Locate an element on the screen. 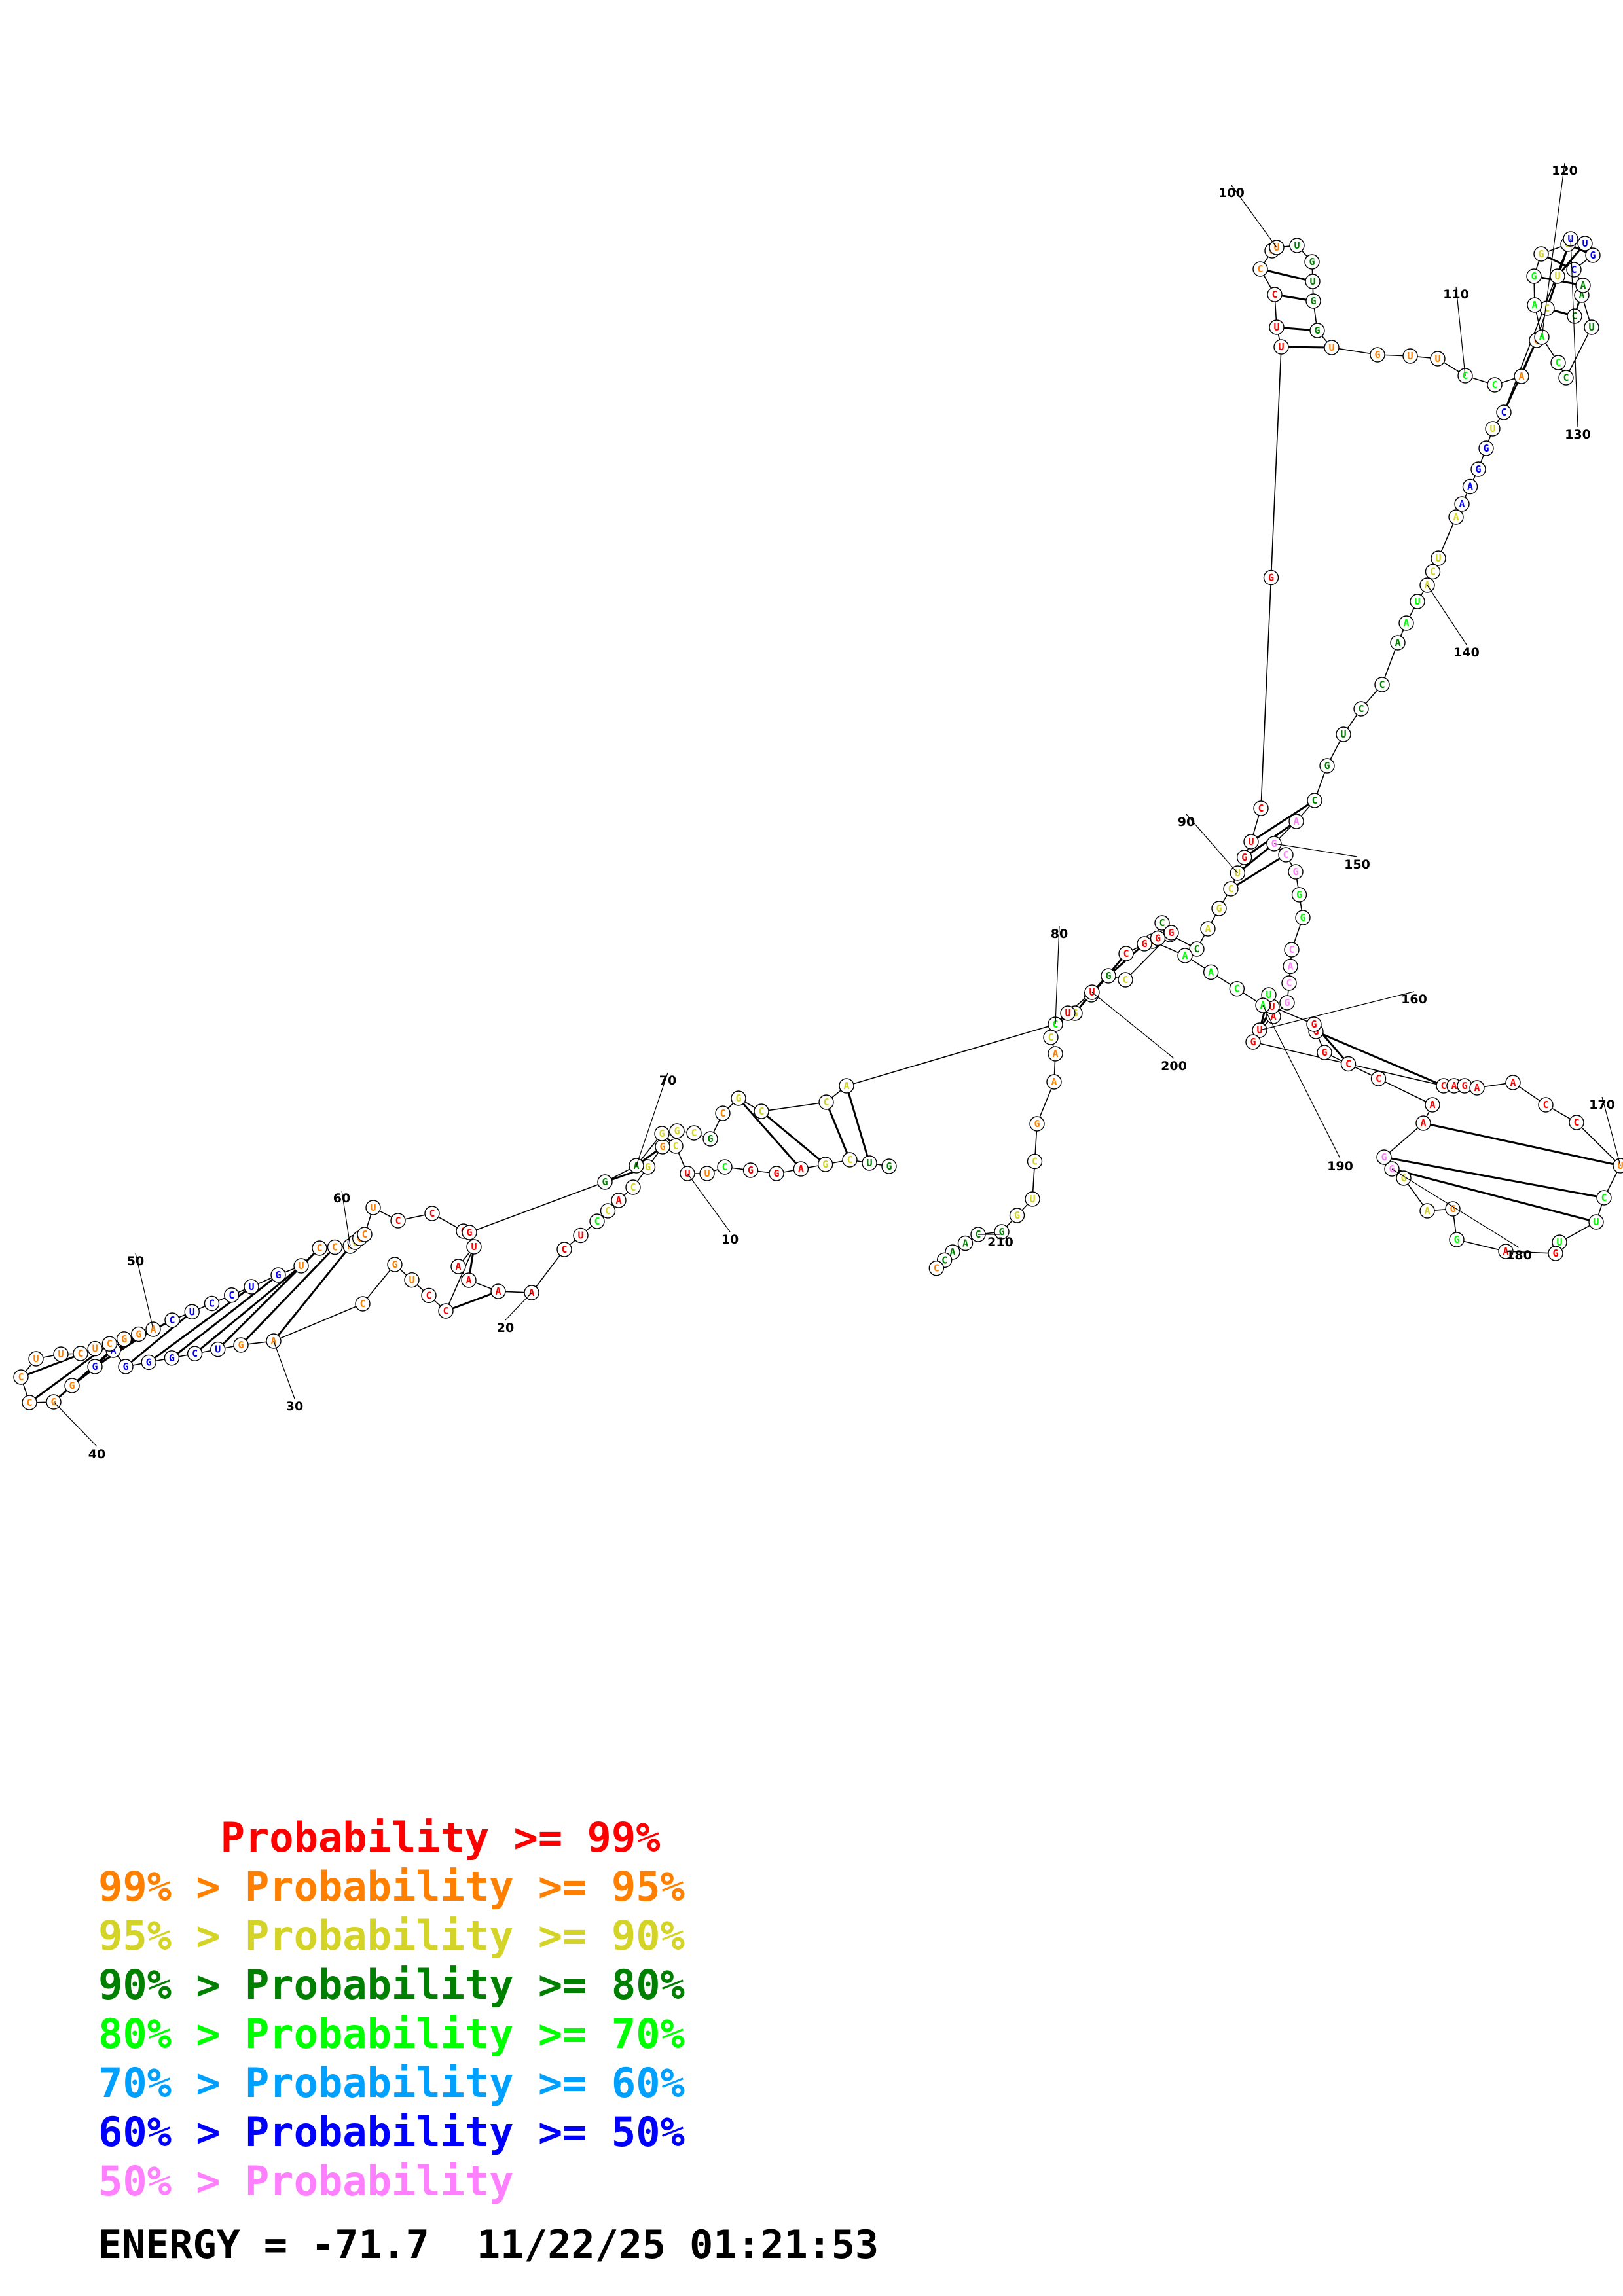 The image size is (1623, 2296). nucleotide-162: C is located at coordinates (1348, 1064).